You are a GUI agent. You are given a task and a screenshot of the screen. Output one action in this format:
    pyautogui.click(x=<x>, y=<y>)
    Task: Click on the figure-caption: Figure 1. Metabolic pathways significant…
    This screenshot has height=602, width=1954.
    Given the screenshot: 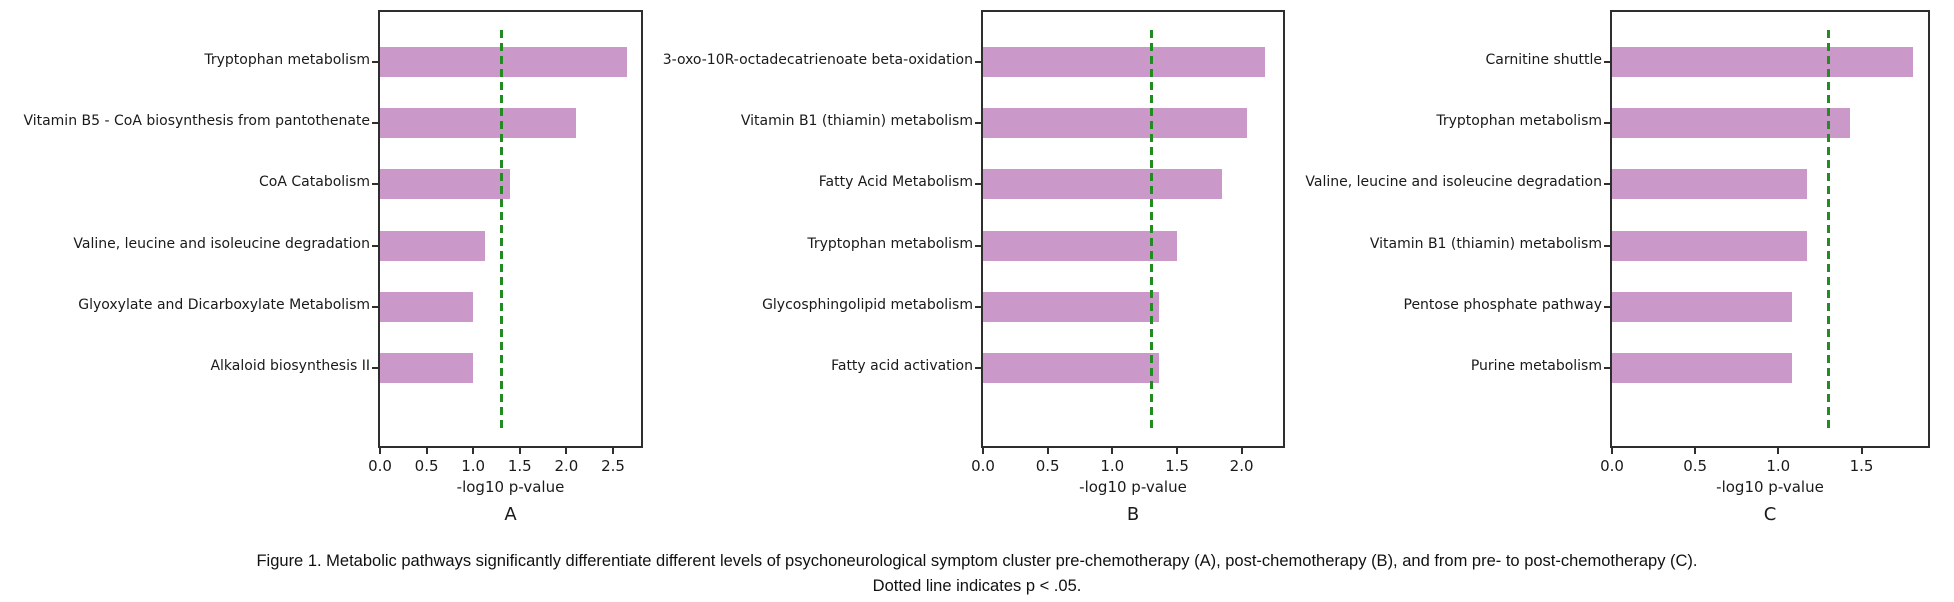 What is the action you would take?
    pyautogui.click(x=977, y=574)
    